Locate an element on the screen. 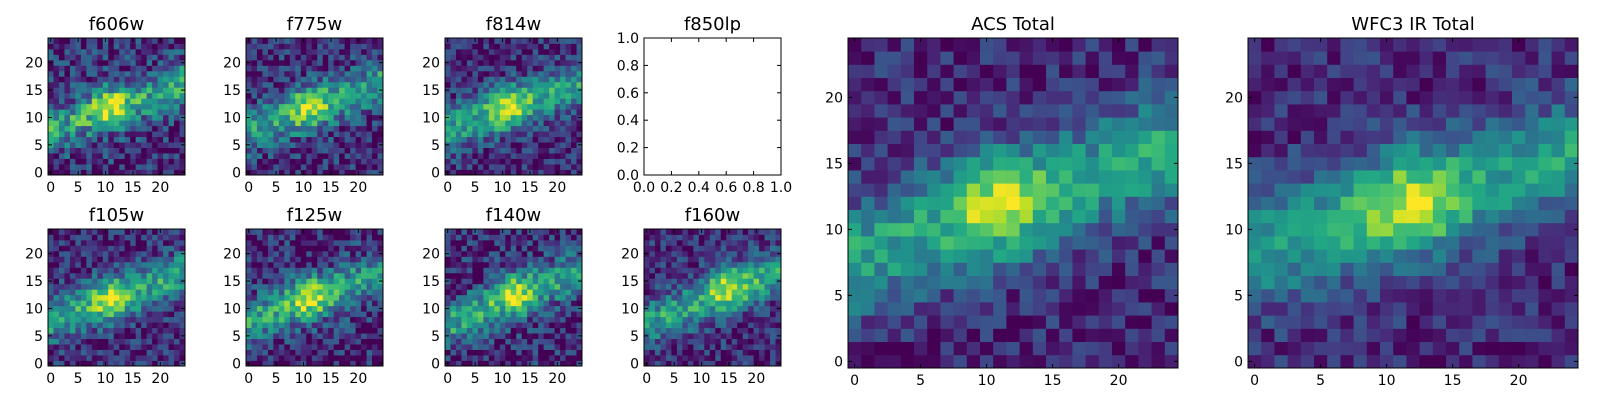 This screenshot has width=1600, height=400. x-tick-label: 10 is located at coordinates (503, 188).